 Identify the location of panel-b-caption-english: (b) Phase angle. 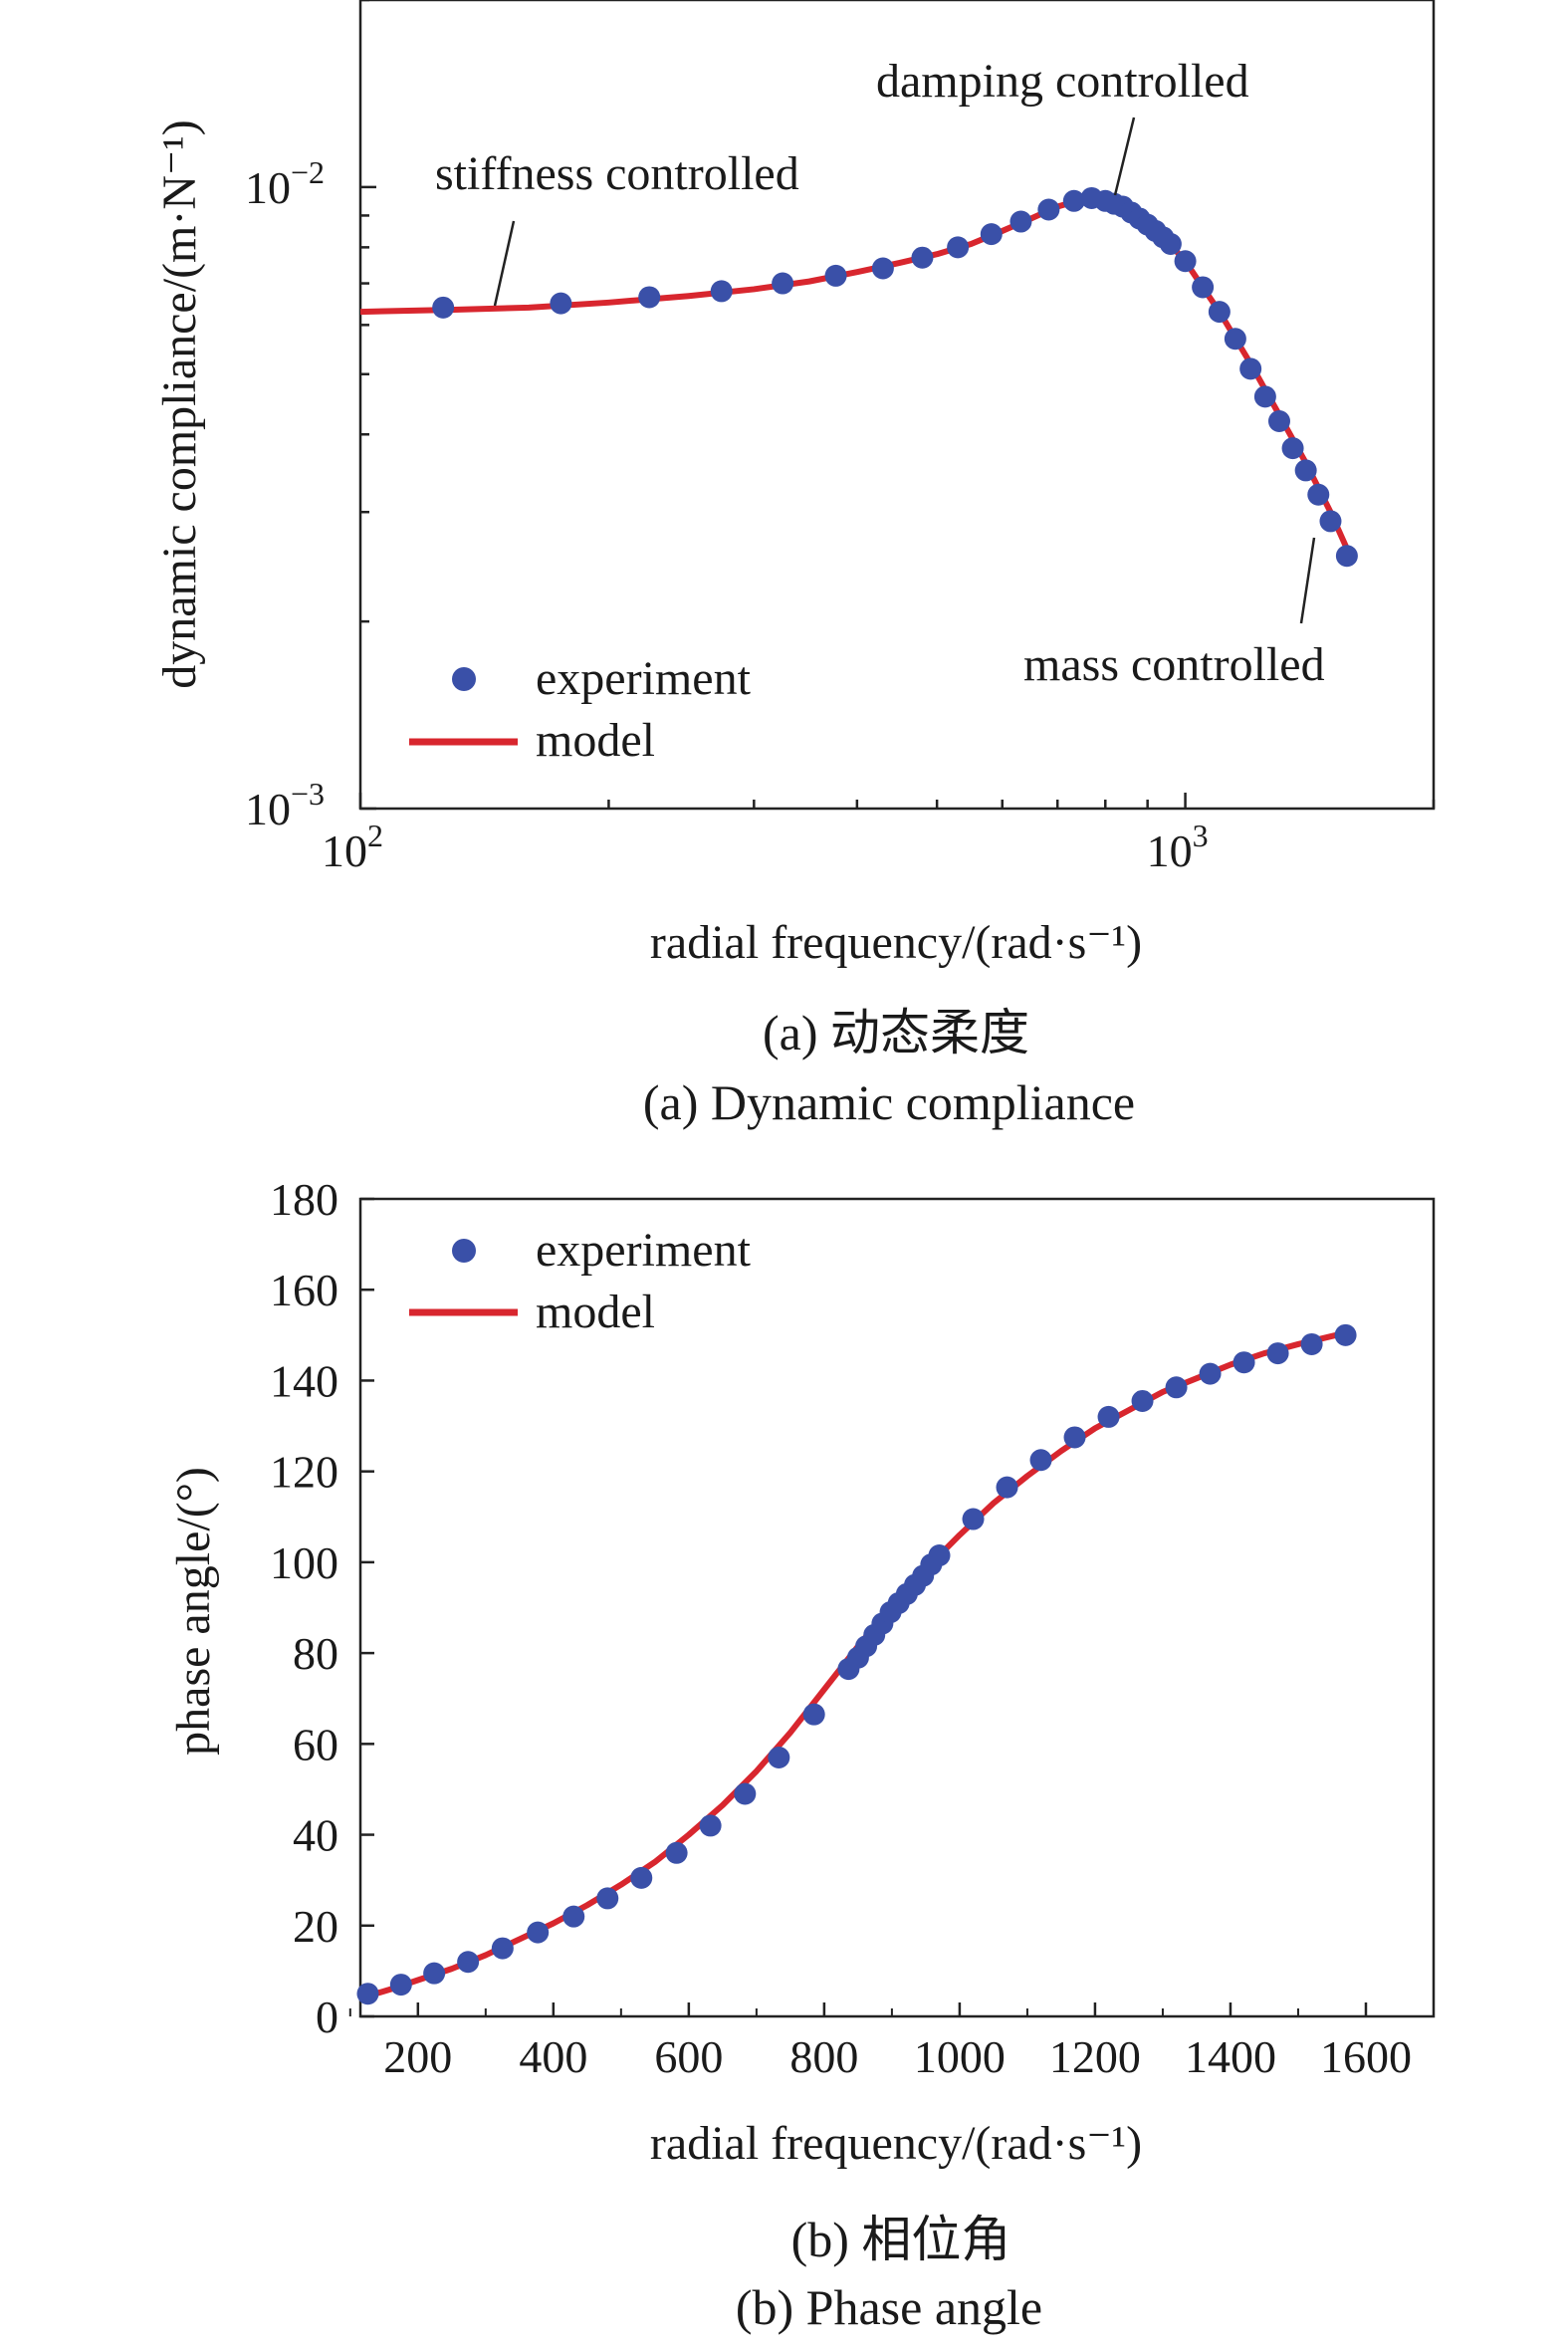
(889, 2307).